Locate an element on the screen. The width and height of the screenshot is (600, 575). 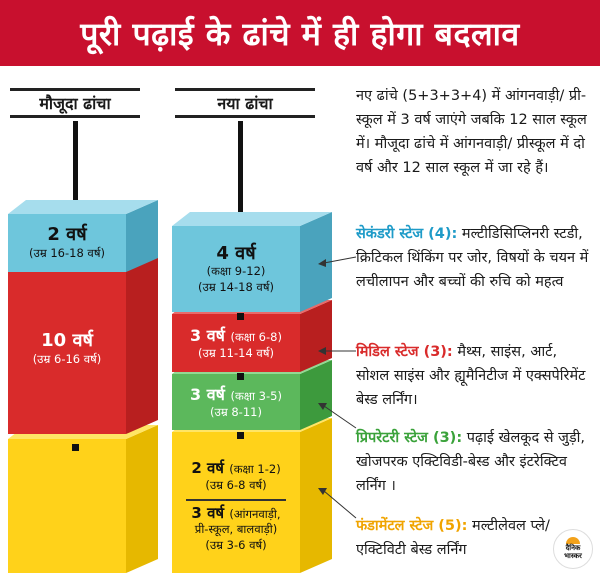
arrow-middle-icon is located at coordinates (337, 351).